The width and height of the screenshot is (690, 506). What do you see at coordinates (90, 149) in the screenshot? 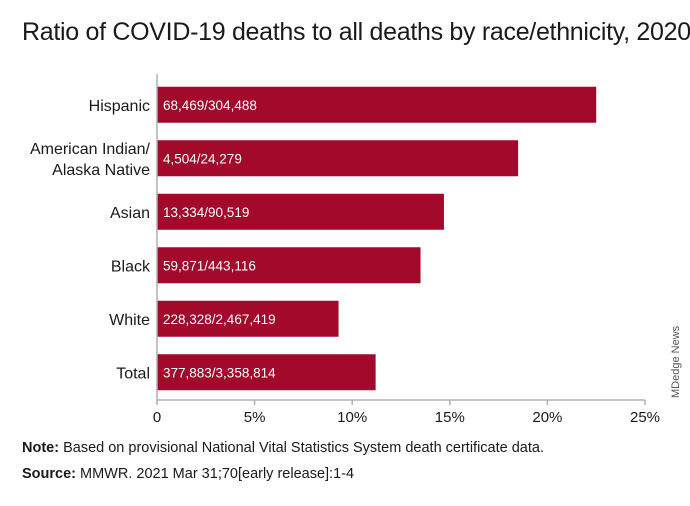
I see `category-label: American Indian/` at bounding box center [90, 149].